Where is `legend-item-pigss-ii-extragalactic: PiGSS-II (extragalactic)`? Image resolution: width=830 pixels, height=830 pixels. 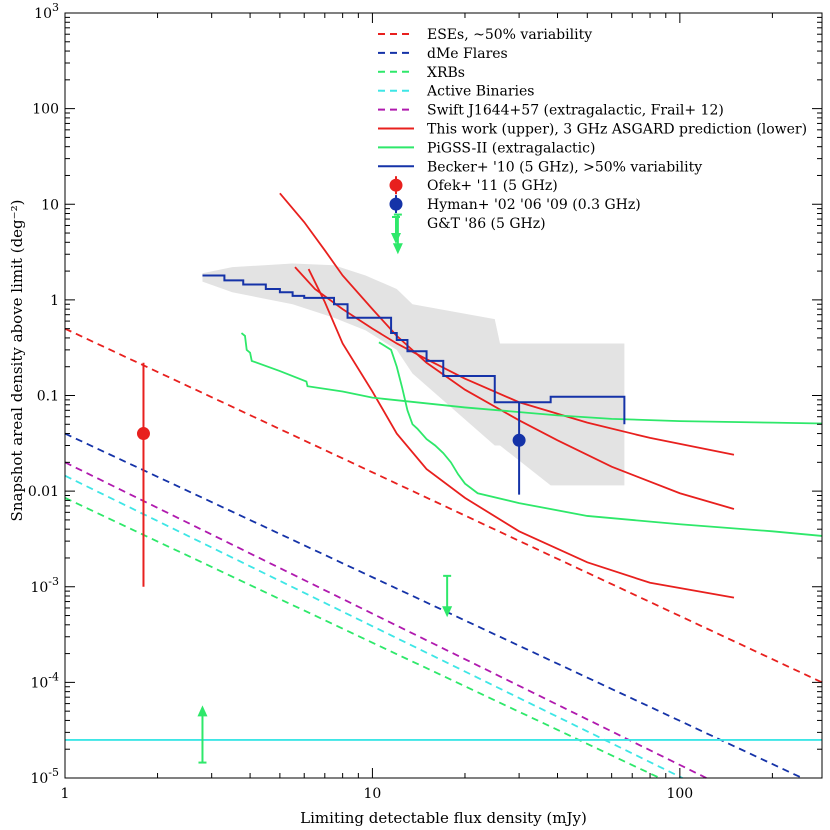 legend-item-pigss-ii-extragalactic: PiGSS-II (extragalactic) is located at coordinates (486, 148).